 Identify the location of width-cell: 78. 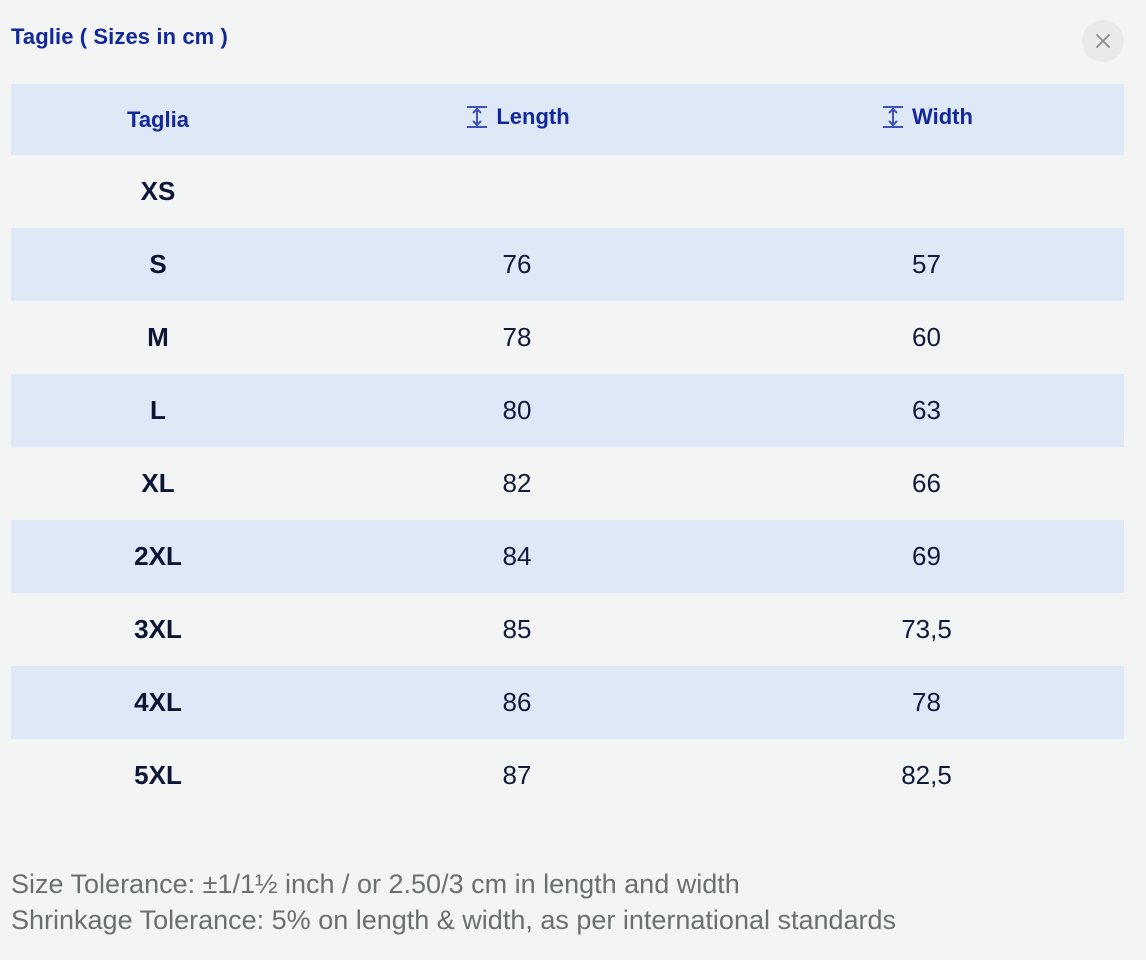
(926, 702).